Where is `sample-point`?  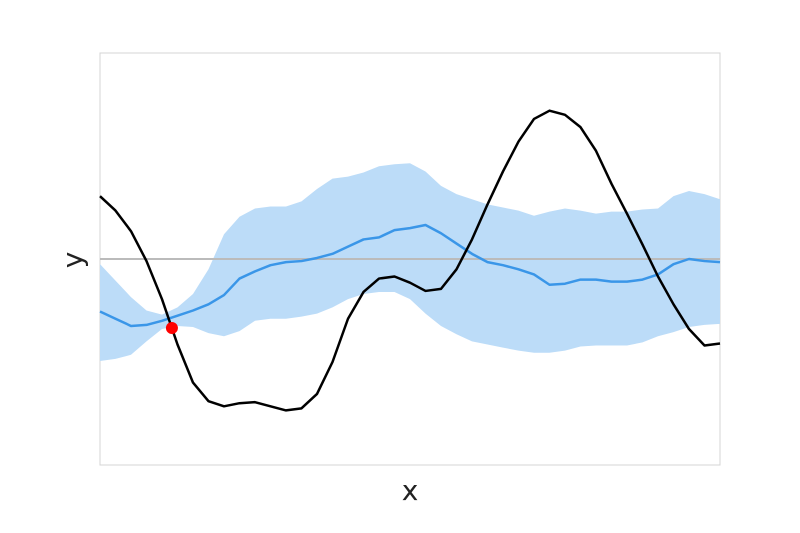
sample-point is located at coordinates (171, 328).